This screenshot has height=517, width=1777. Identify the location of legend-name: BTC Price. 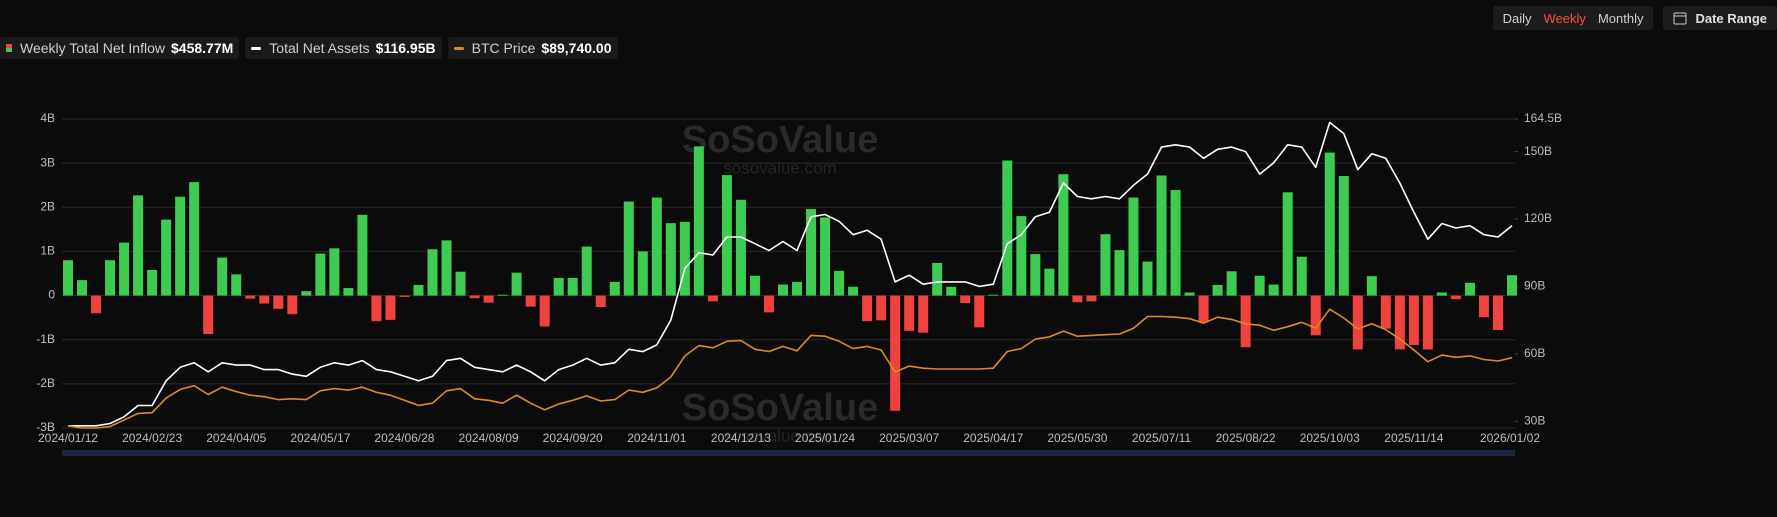
(503, 48).